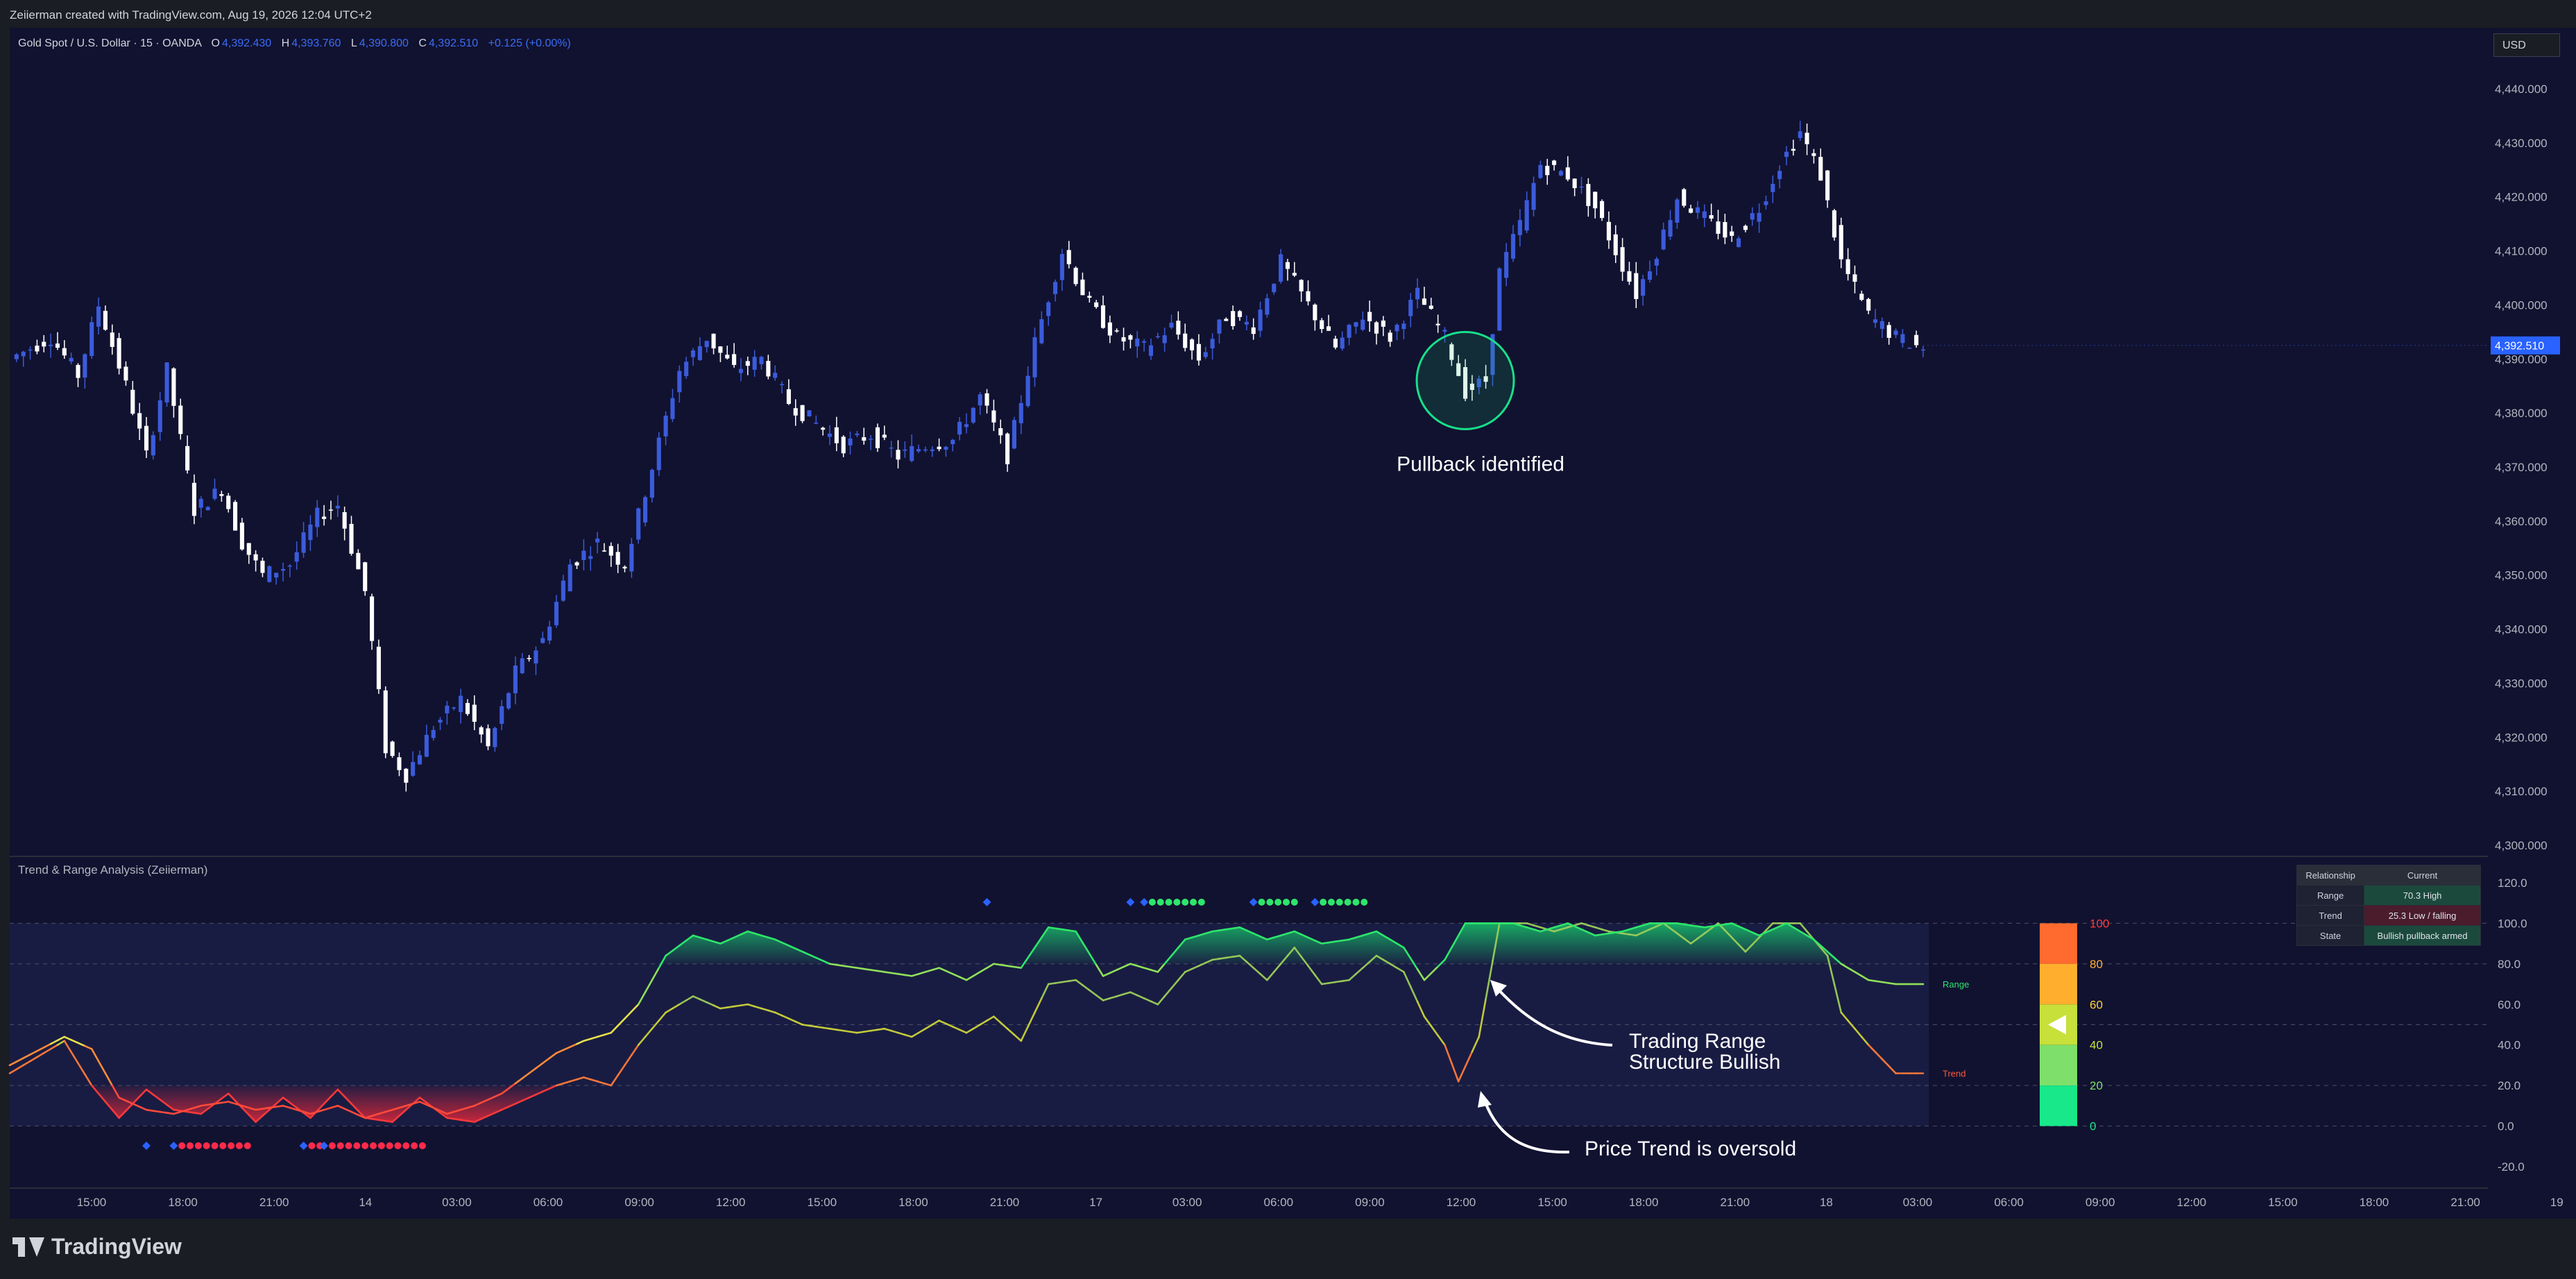  I want to click on trend-series, so click(966, 1023).